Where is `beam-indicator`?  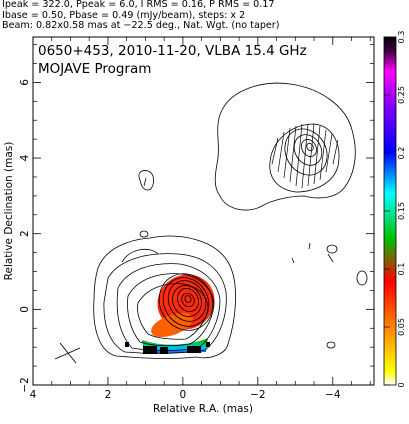
beam-indicator is located at coordinates (67, 353).